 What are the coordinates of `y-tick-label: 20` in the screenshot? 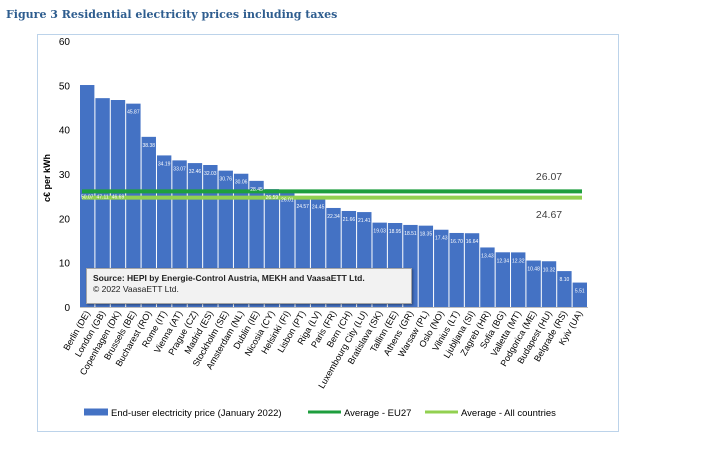 It's located at (65, 219).